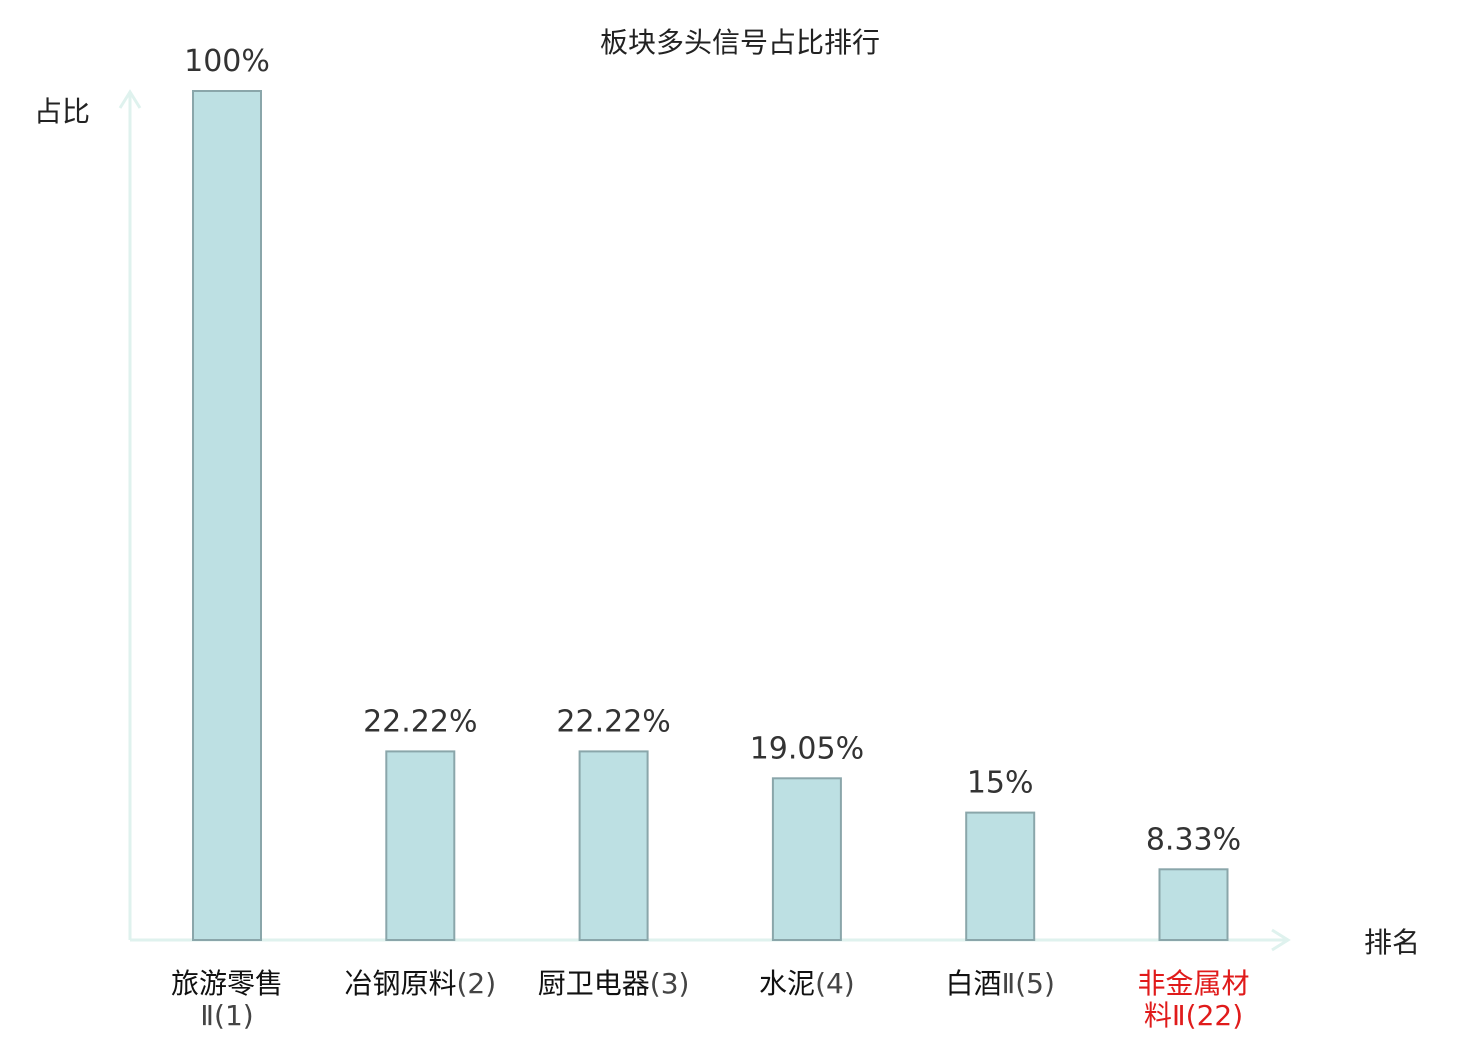 Image resolution: width=1480 pixels, height=1044 pixels. I want to click on category-name-4: 水泥, so click(787, 983).